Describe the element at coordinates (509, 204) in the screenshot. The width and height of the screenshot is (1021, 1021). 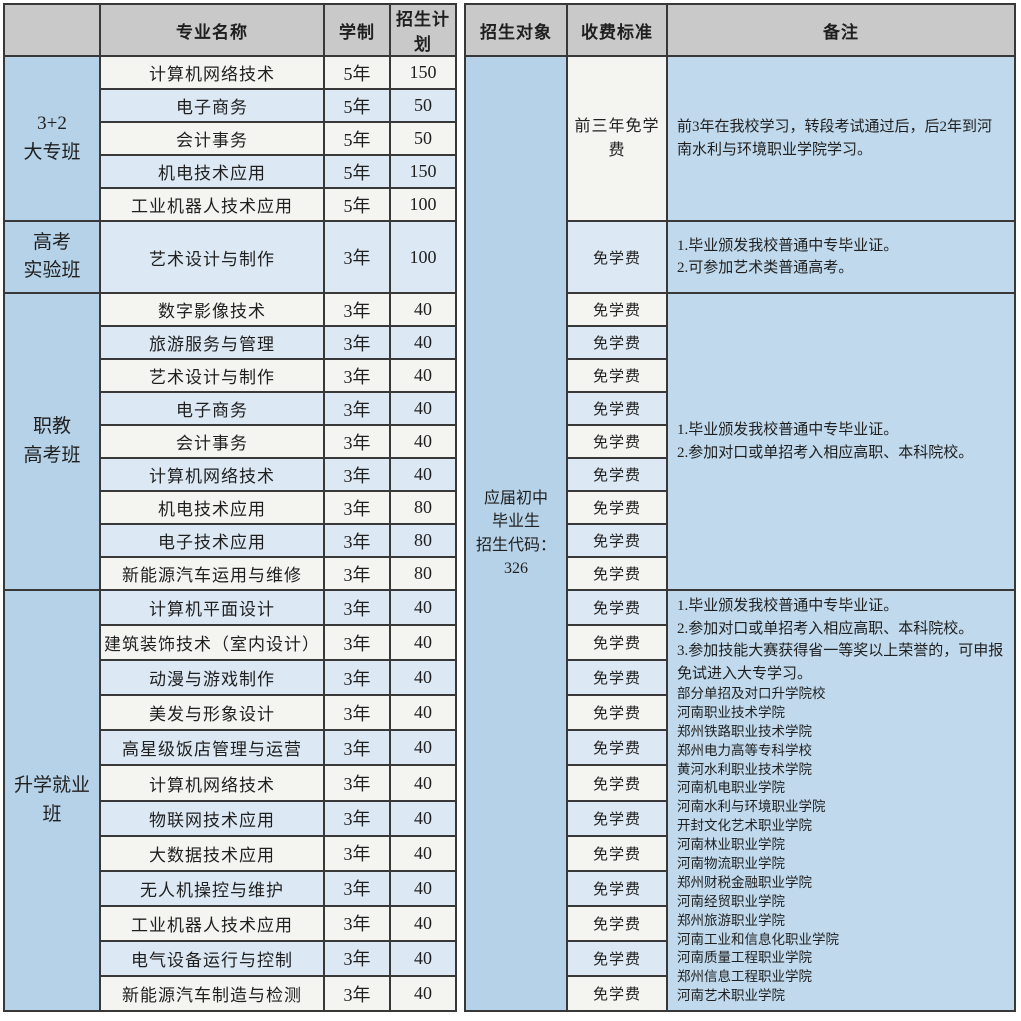
I see `table-row: 工业机器人技术应用 5年 100` at that location.